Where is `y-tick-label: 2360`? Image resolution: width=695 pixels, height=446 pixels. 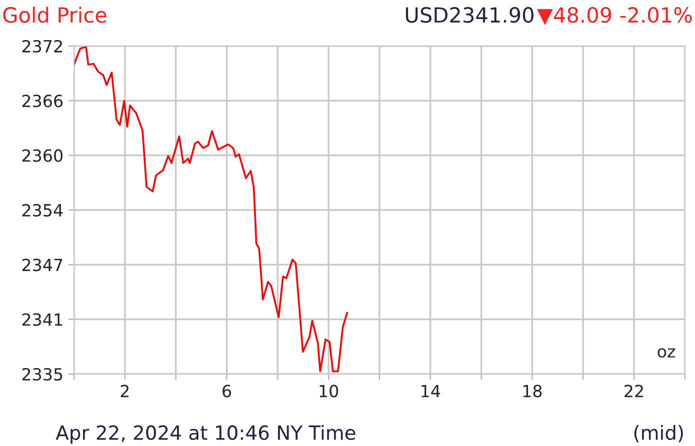 y-tick-label: 2360 is located at coordinates (42, 155).